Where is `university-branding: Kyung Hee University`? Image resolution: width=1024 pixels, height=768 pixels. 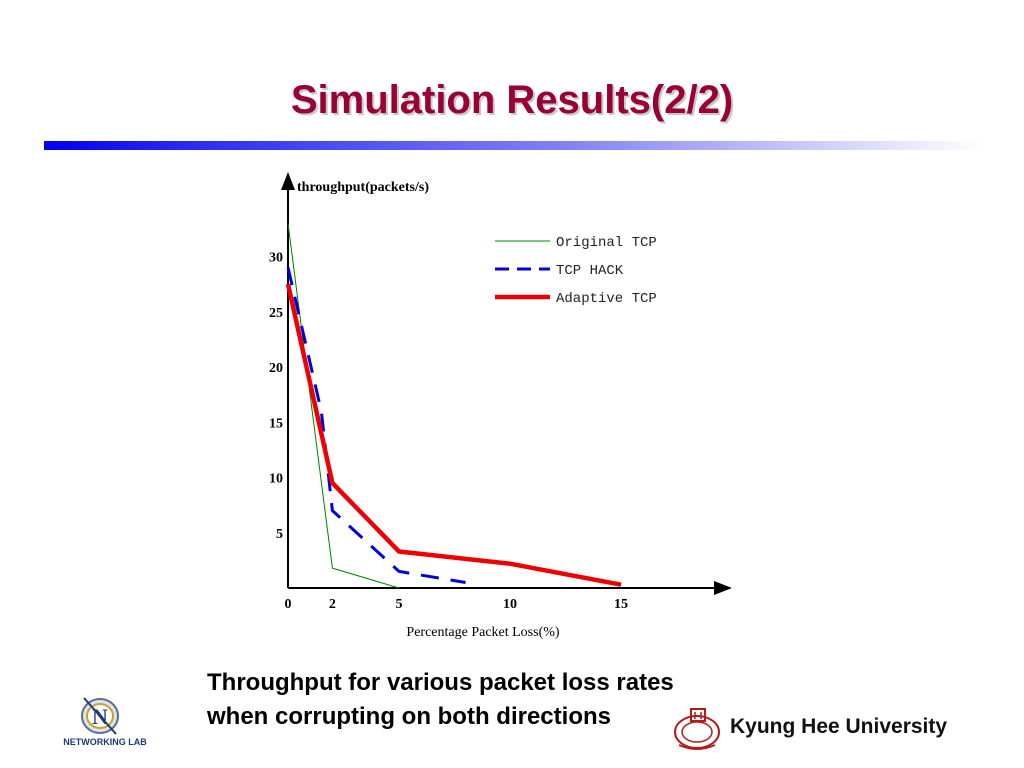 university-branding: Kyung Hee University is located at coordinates (826, 730).